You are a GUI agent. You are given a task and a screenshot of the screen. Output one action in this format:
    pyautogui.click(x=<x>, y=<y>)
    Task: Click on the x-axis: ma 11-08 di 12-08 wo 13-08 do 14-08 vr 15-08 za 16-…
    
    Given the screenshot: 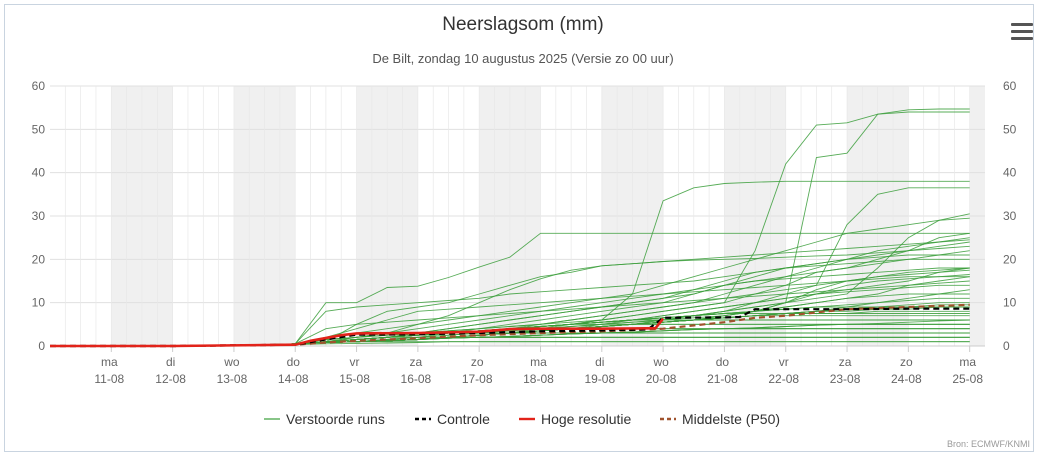 What is the action you would take?
    pyautogui.click(x=517, y=365)
    